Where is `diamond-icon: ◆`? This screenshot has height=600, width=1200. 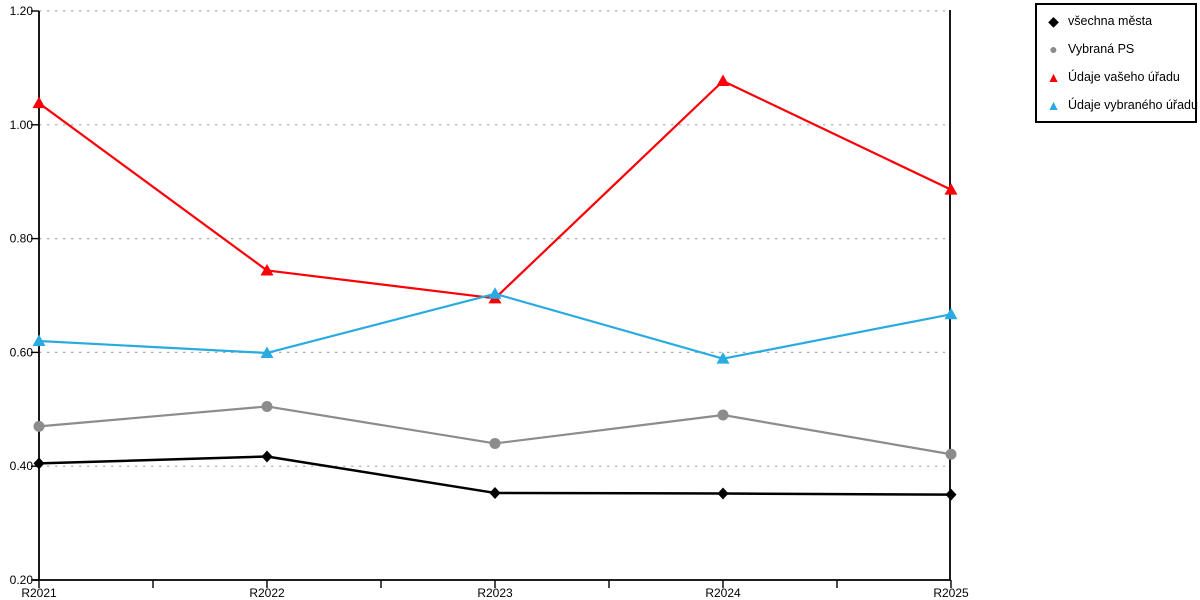 diamond-icon: ◆ is located at coordinates (1053, 21).